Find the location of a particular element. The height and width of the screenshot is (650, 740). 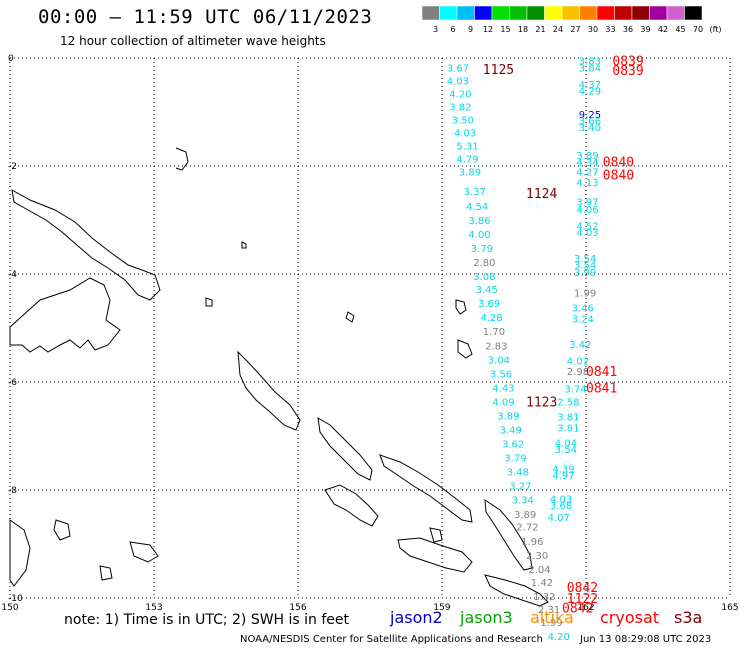

pass-time-label: 0840 is located at coordinates (618, 163).